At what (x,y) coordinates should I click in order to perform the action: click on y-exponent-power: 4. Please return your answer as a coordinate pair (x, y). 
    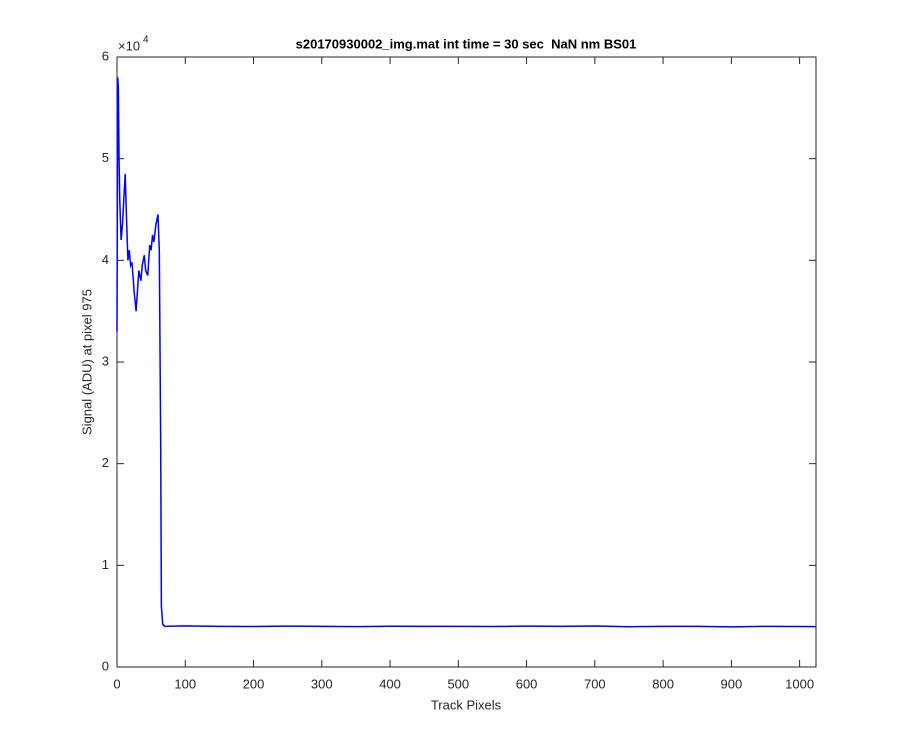
    Looking at the image, I should click on (146, 40).